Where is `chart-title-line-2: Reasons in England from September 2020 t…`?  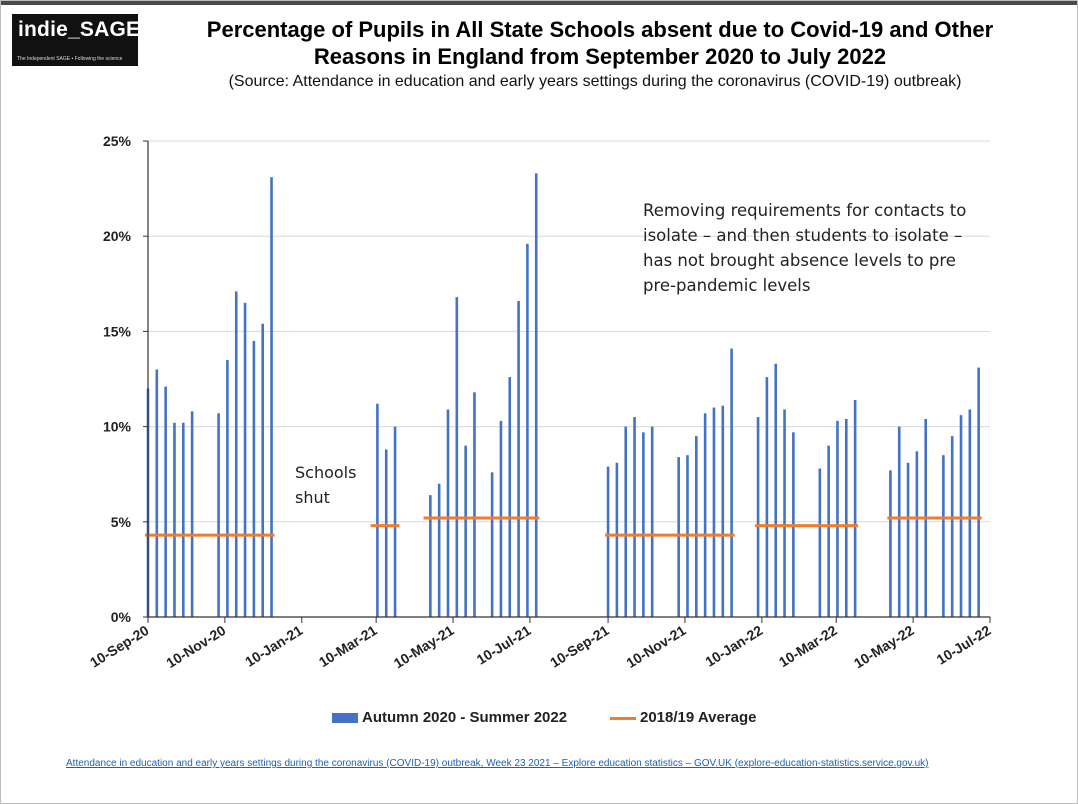 chart-title-line-2: Reasons in England from September 2020 t… is located at coordinates (600, 56).